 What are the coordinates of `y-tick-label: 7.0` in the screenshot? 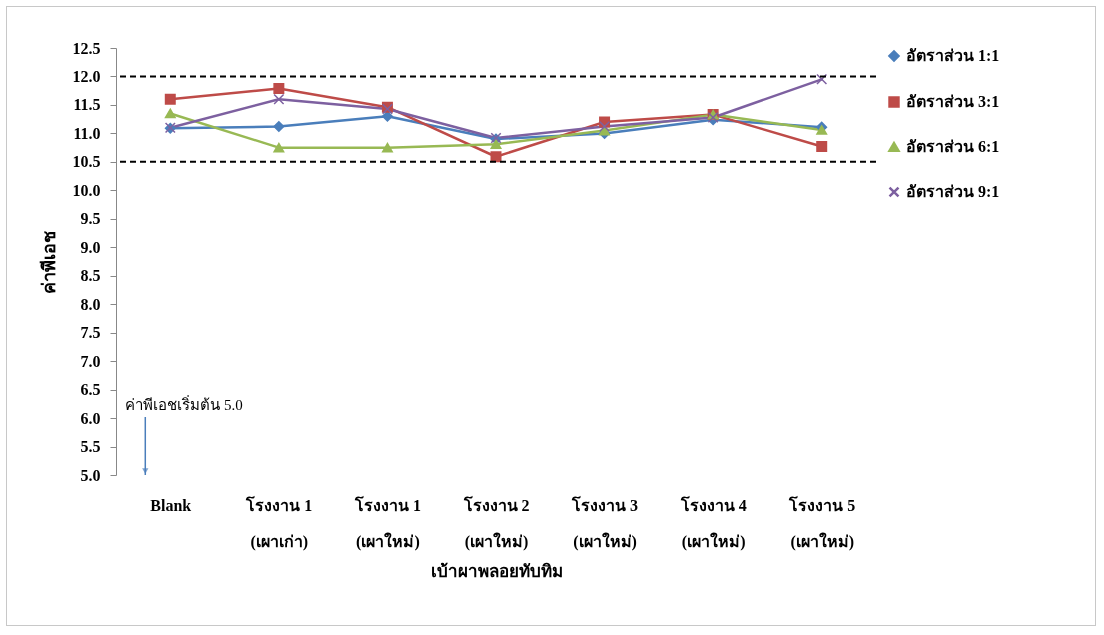 It's located at (90, 361).